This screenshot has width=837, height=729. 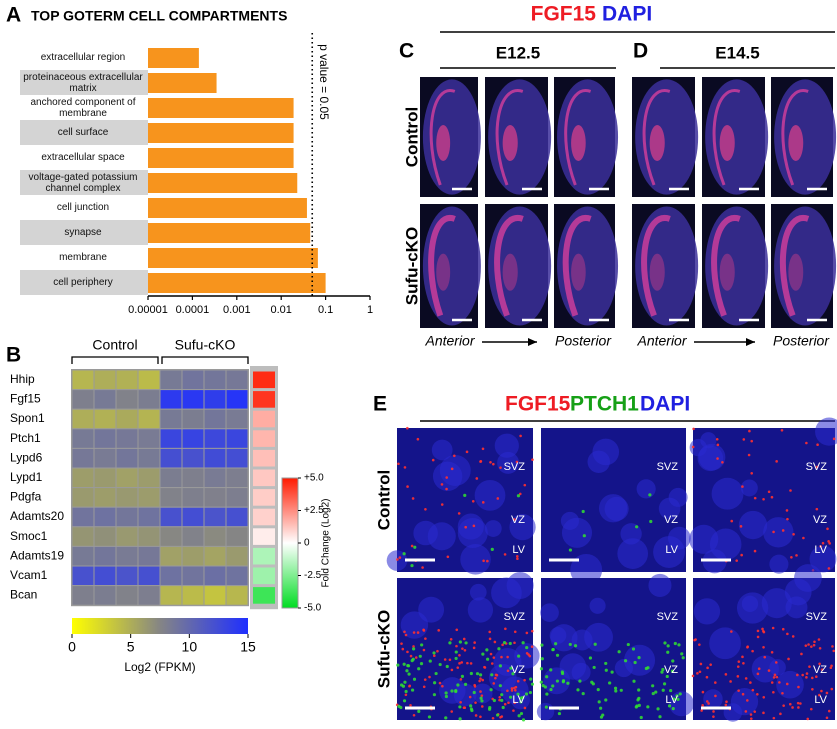 What do you see at coordinates (671, 700) in the screenshot?
I see `zone-label: LV` at bounding box center [671, 700].